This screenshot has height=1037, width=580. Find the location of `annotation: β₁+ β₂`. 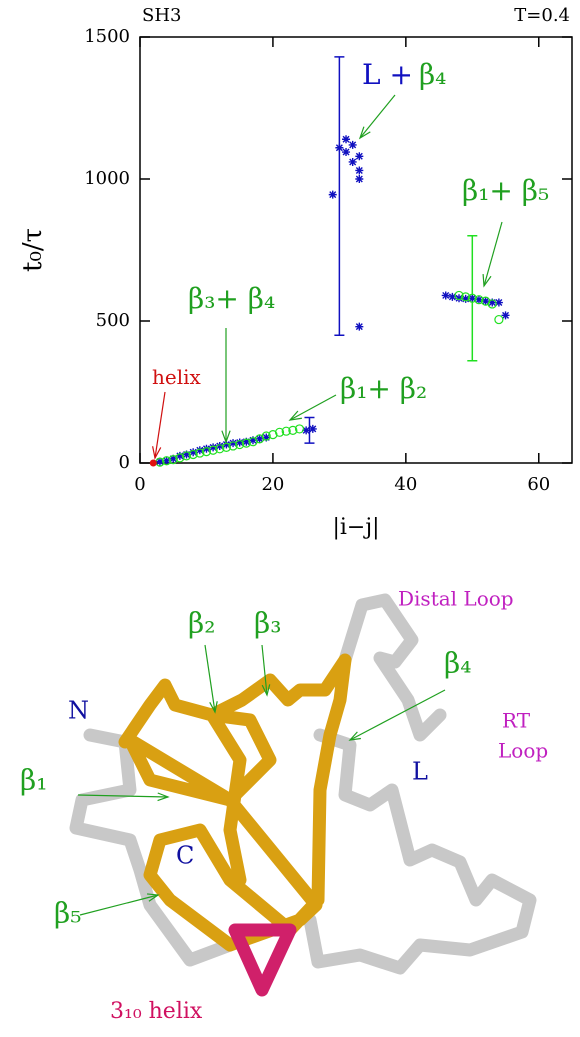

annotation: β₁+ β₂ is located at coordinates (383, 388).